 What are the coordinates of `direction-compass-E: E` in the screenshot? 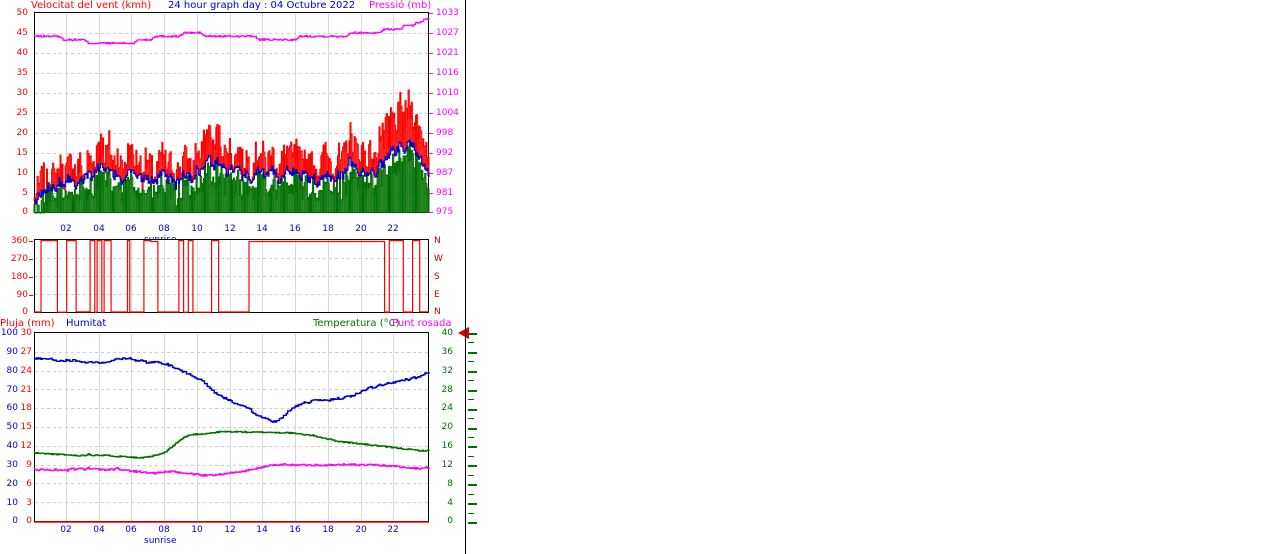 It's located at (437, 295).